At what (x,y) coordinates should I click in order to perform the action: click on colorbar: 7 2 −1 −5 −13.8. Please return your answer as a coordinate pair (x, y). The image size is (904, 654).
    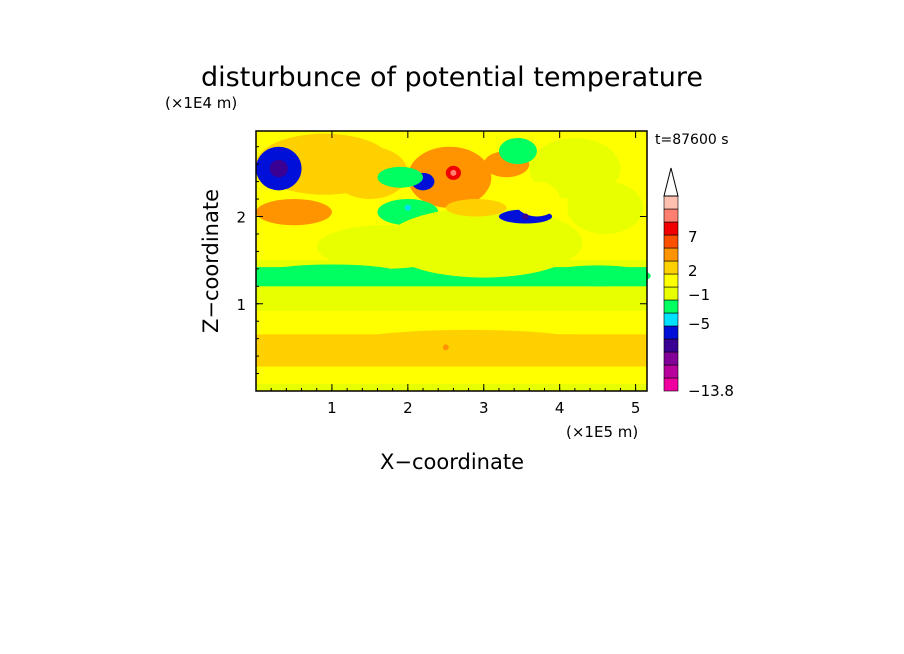
    Looking at the image, I should click on (698, 283).